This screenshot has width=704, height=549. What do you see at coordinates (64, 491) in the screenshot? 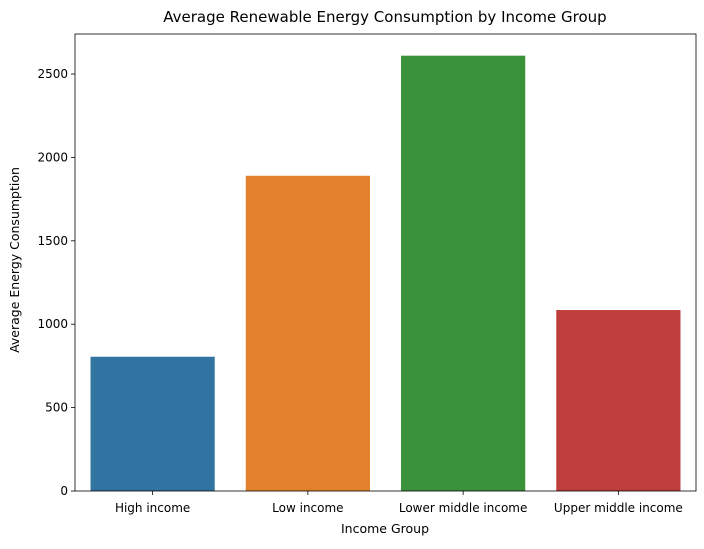
I see `y-tick-label: 0` at bounding box center [64, 491].